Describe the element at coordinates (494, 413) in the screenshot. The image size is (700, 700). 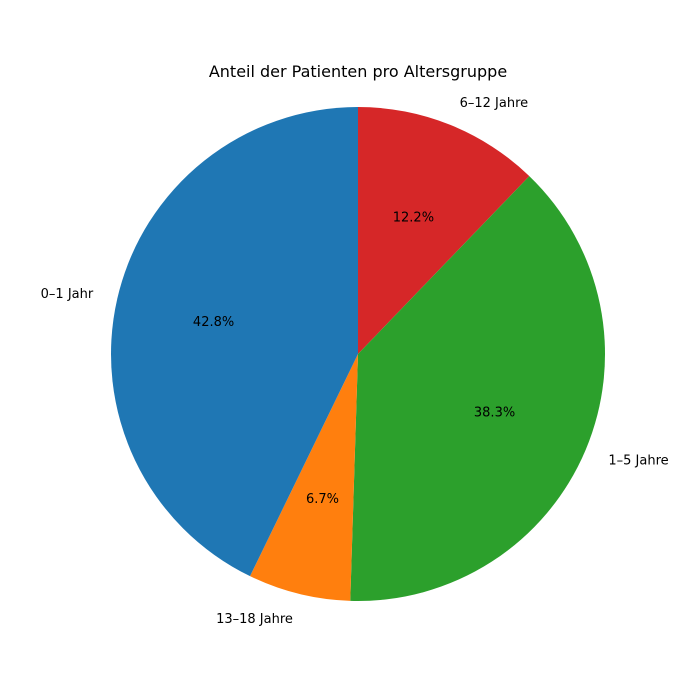
I see `slice-pct-label-1-5-jahre: 38.3%` at that location.